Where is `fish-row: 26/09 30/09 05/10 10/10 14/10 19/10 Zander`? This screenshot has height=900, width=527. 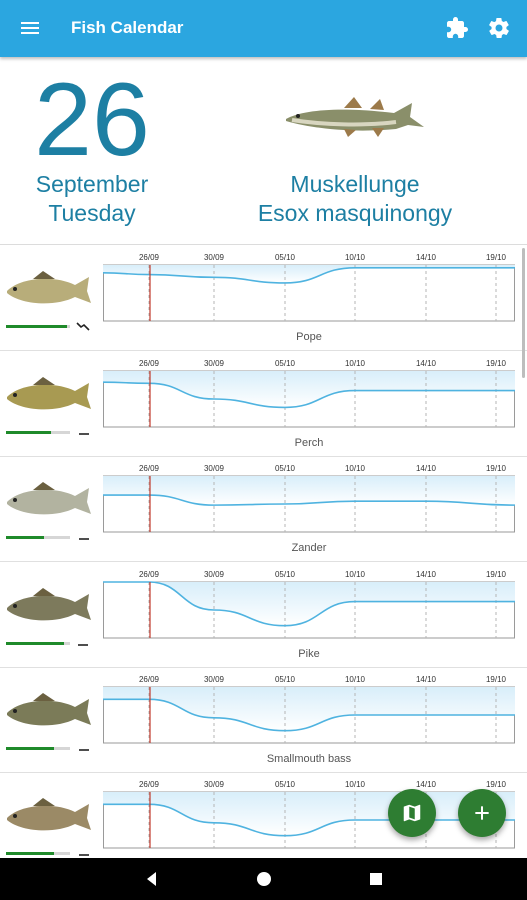 fish-row: 26/09 30/09 05/10 10/10 14/10 19/10 Zander is located at coordinates (263, 509).